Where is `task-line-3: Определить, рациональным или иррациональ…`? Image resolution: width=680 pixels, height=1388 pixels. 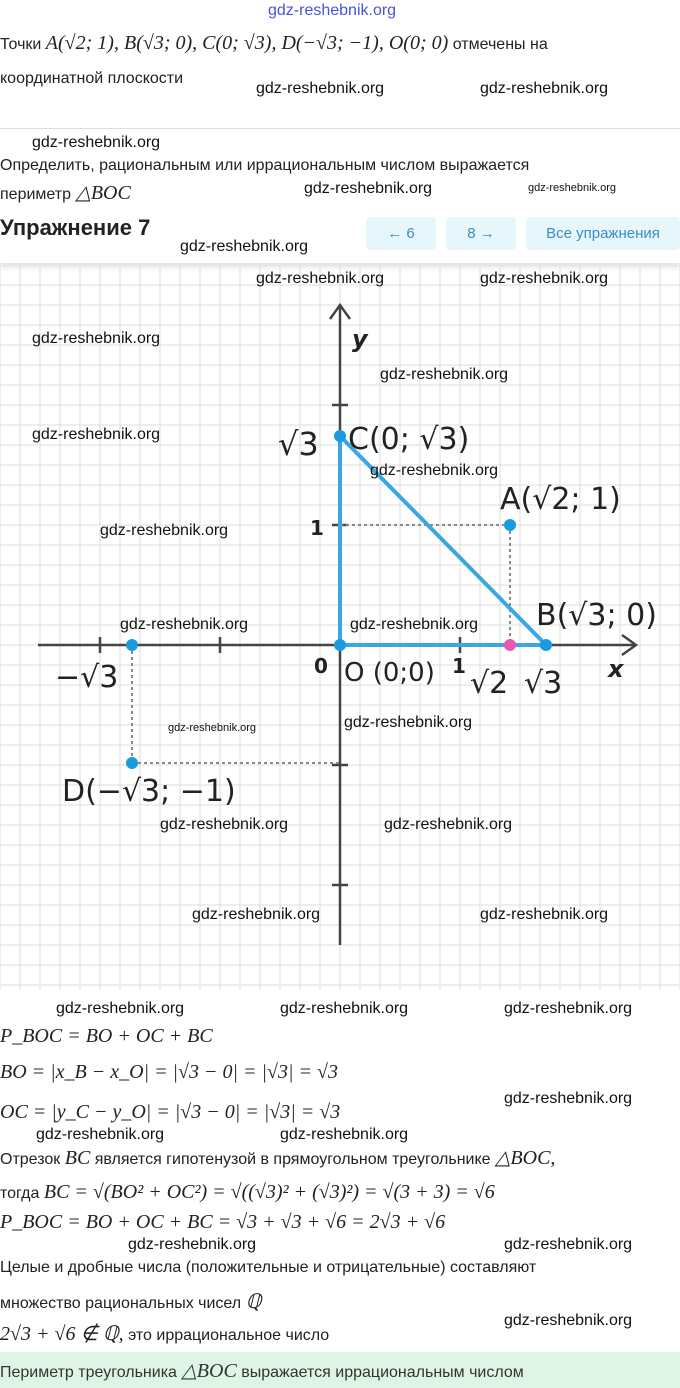 task-line-3: Определить, рациональным или иррациональ… is located at coordinates (265, 165).